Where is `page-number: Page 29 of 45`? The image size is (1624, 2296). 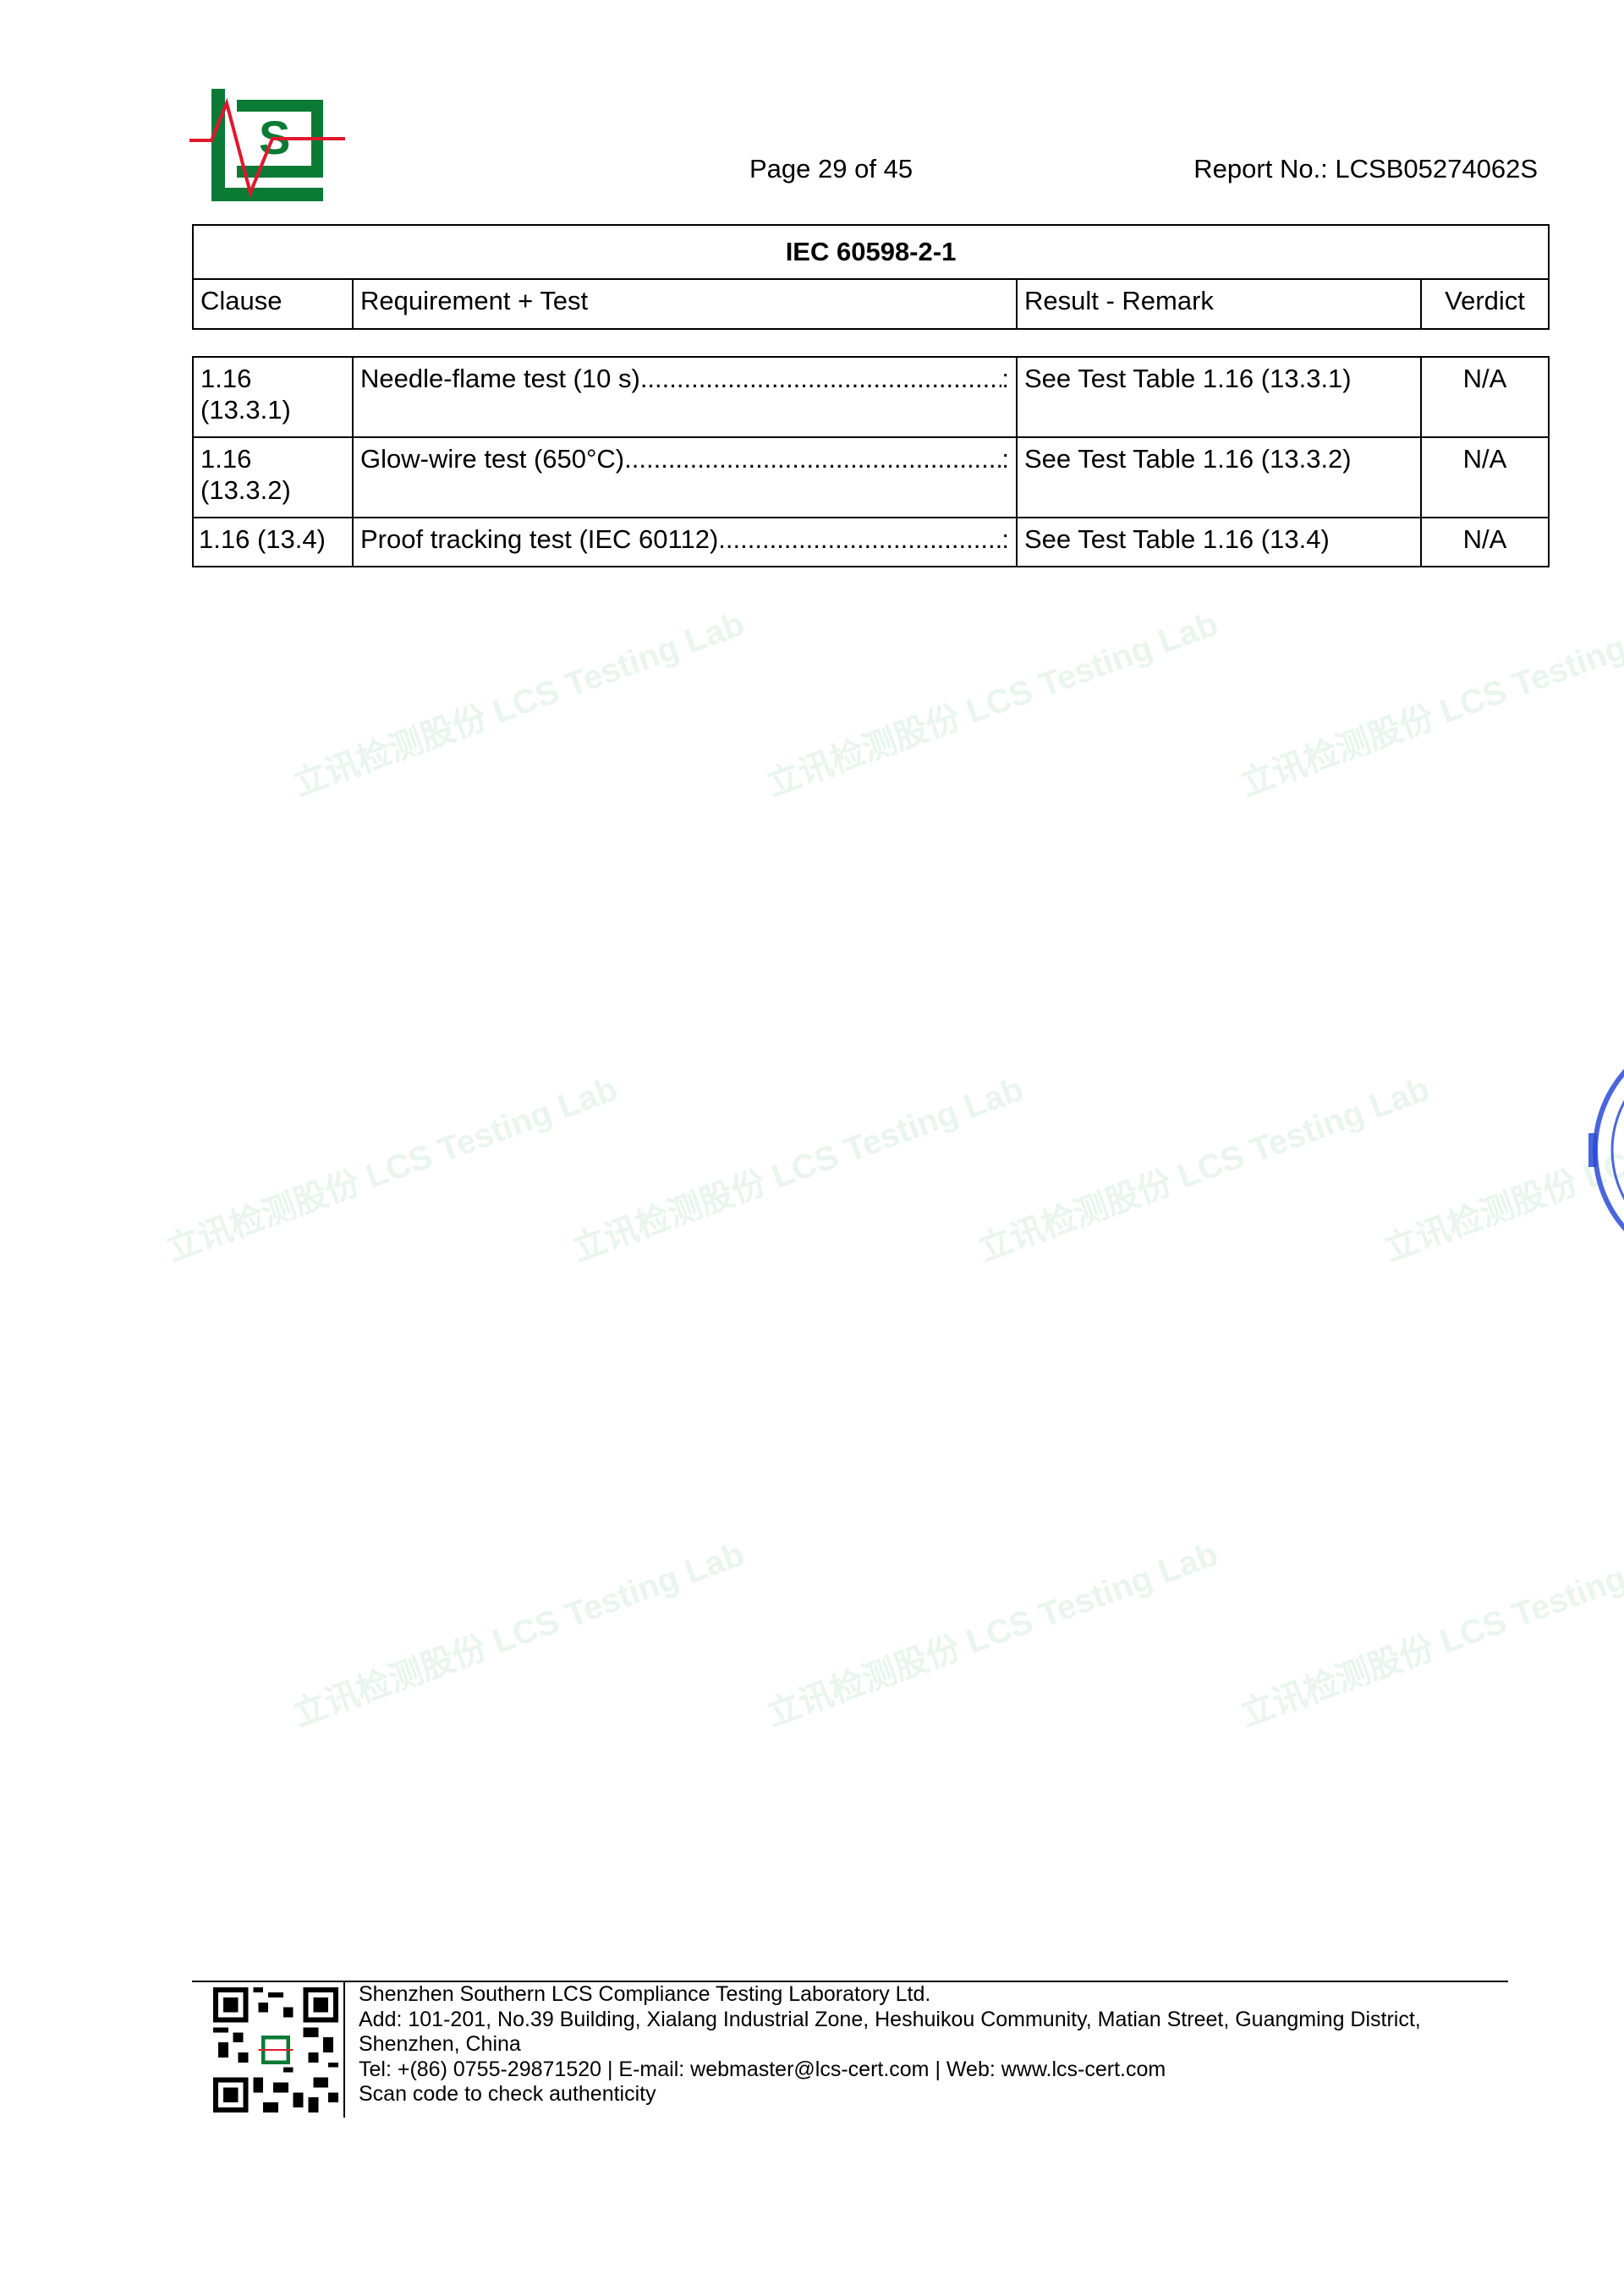 page-number: Page 29 of 45 is located at coordinates (832, 169).